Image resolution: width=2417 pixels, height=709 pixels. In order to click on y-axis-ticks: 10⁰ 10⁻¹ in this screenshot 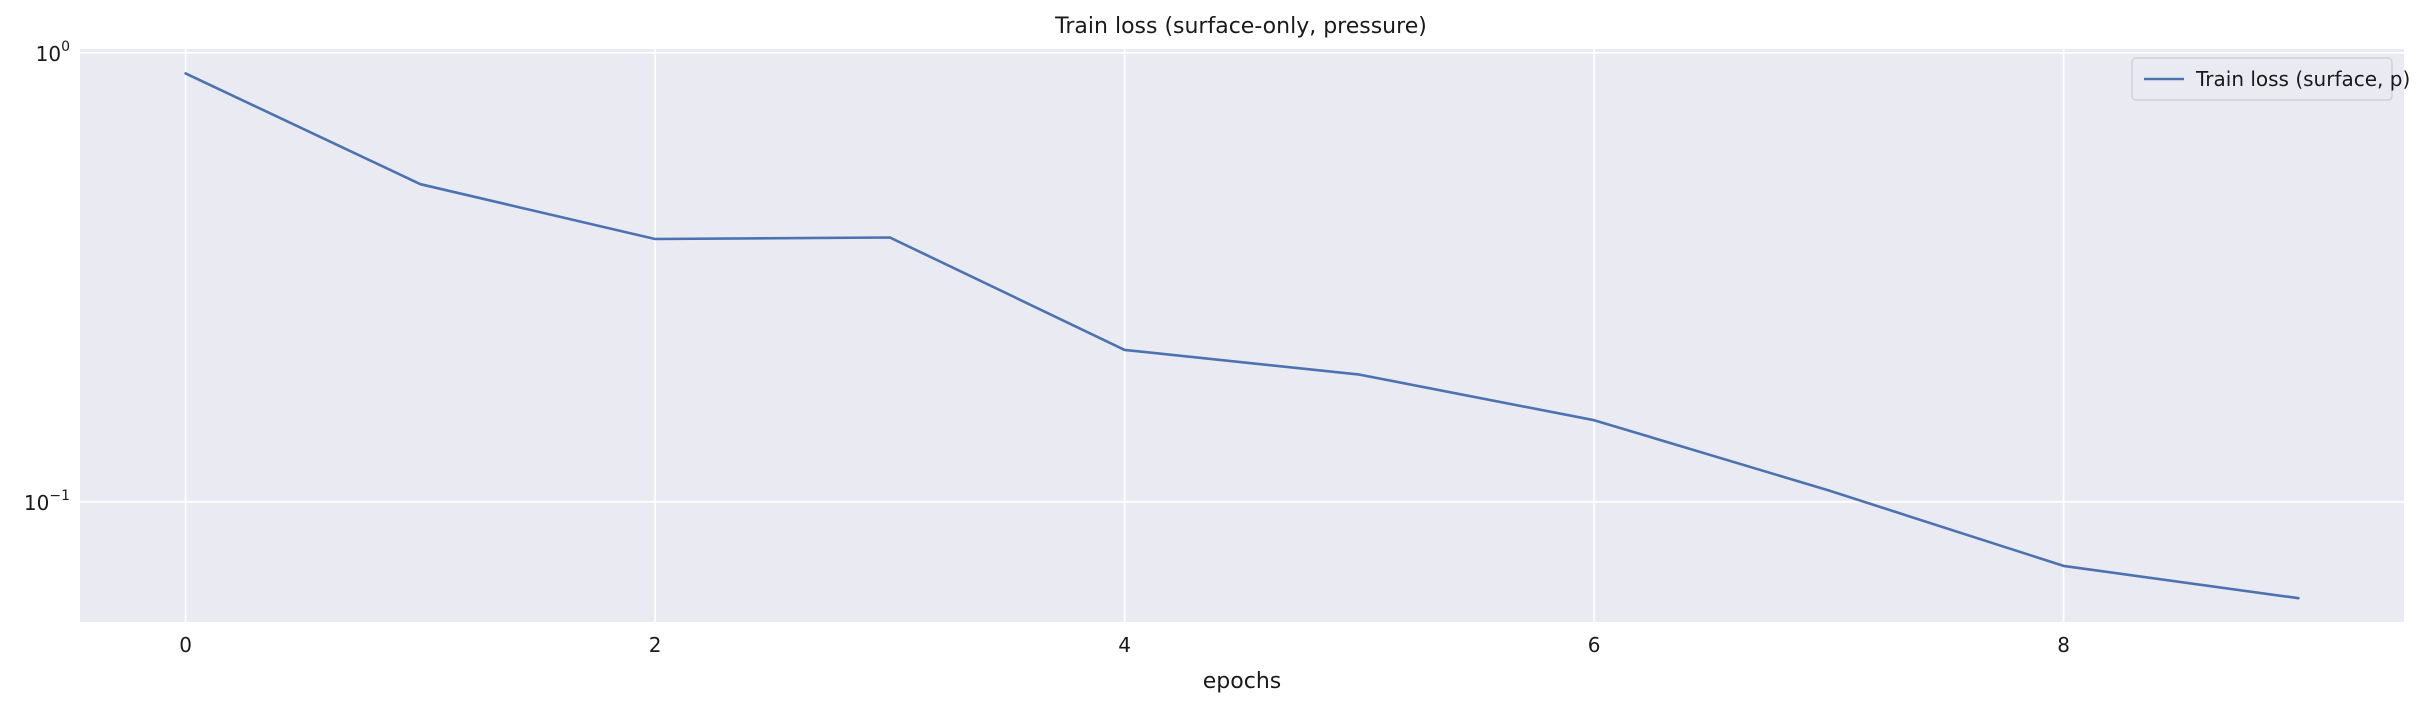, I will do `click(47, 277)`.